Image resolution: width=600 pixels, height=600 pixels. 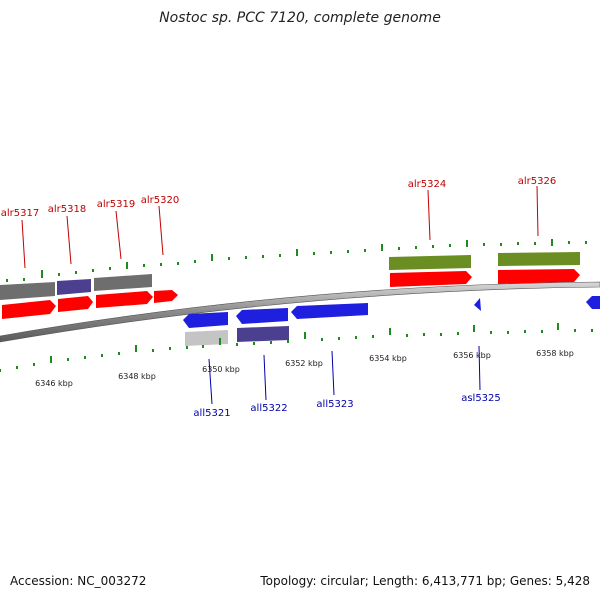 I want to click on map-title: Nostoc sp. PCC 7120, complete genome, so click(x=300, y=18).